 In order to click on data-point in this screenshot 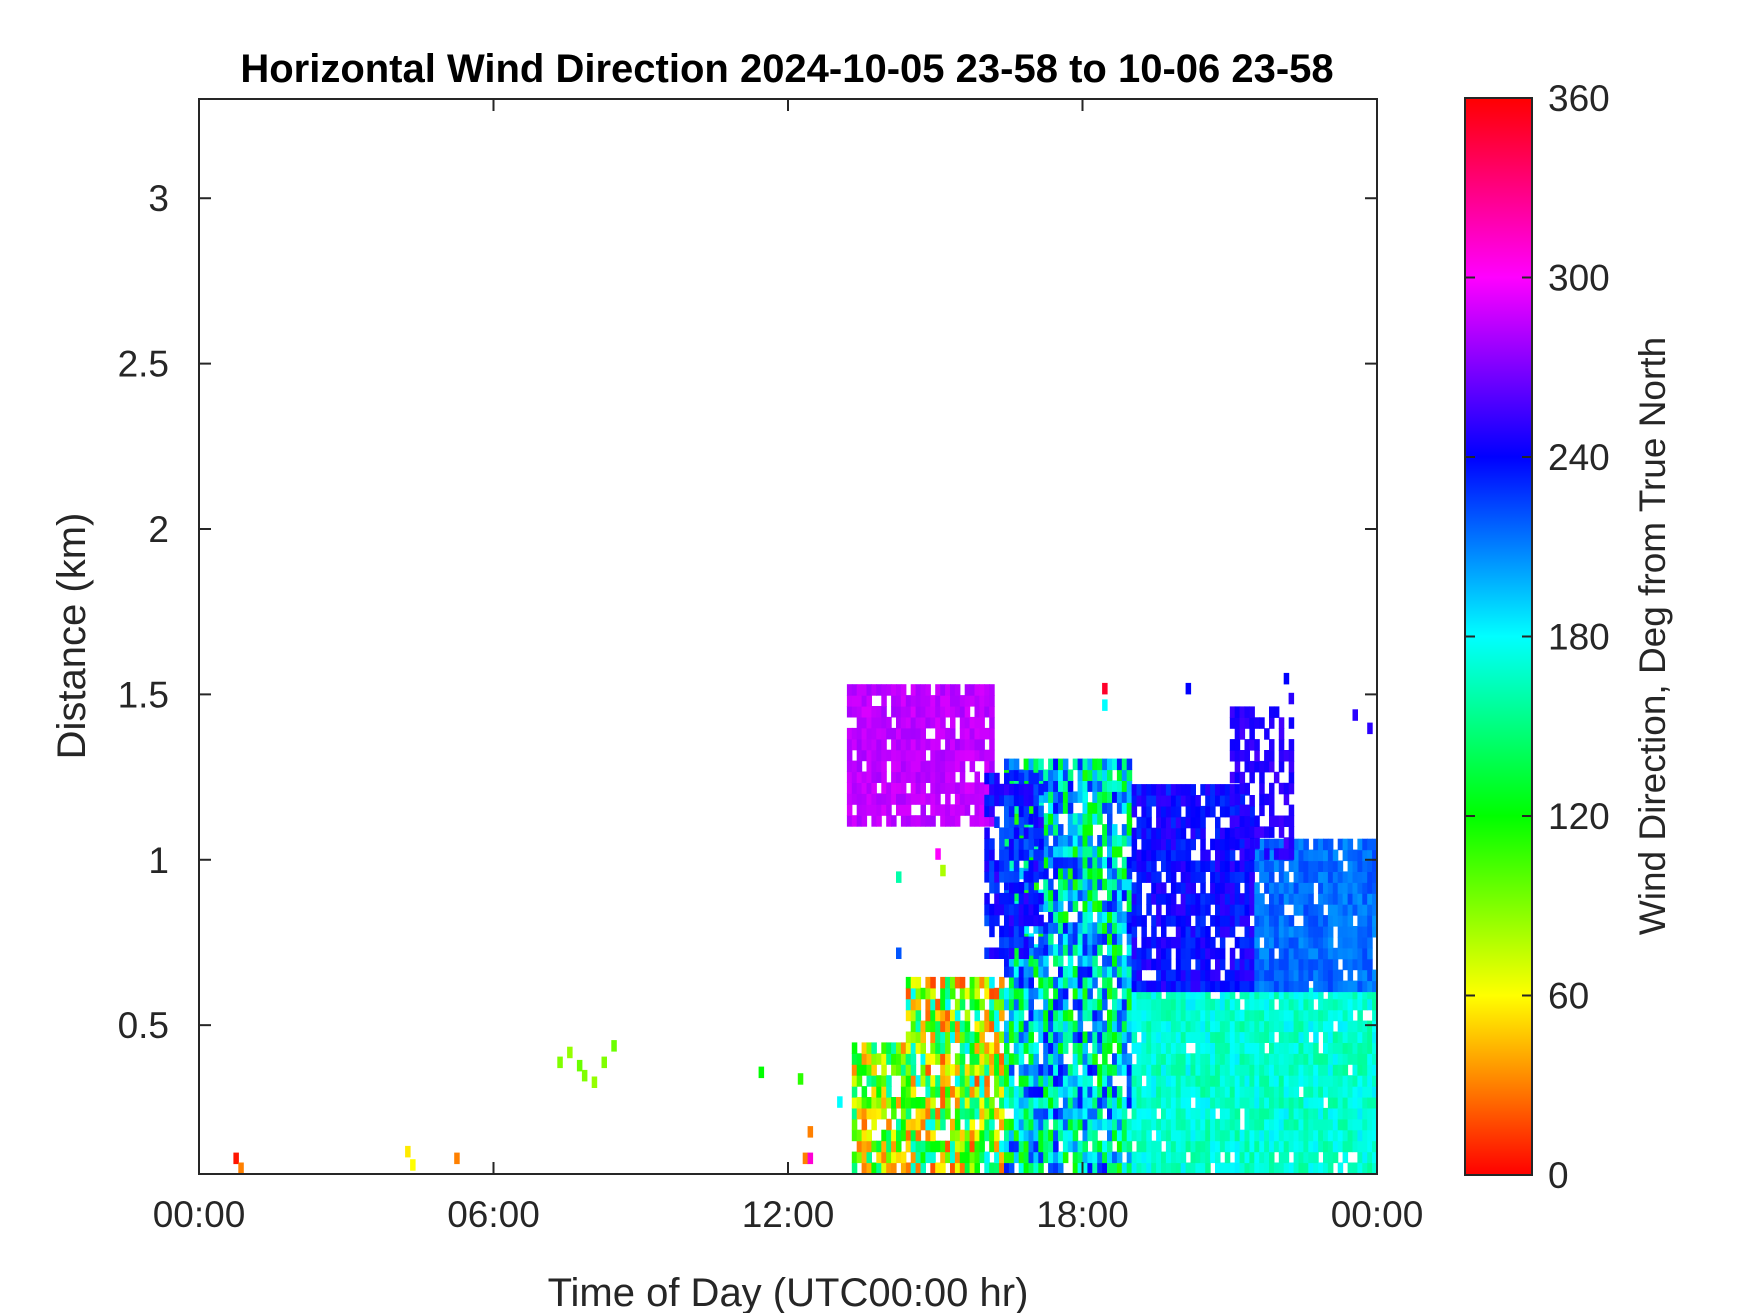, I will do `click(840, 1102)`.